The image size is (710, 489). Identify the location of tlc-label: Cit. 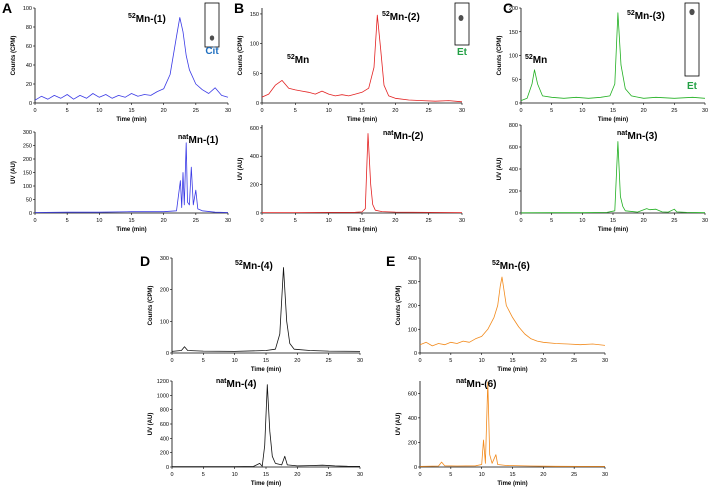
(212, 51).